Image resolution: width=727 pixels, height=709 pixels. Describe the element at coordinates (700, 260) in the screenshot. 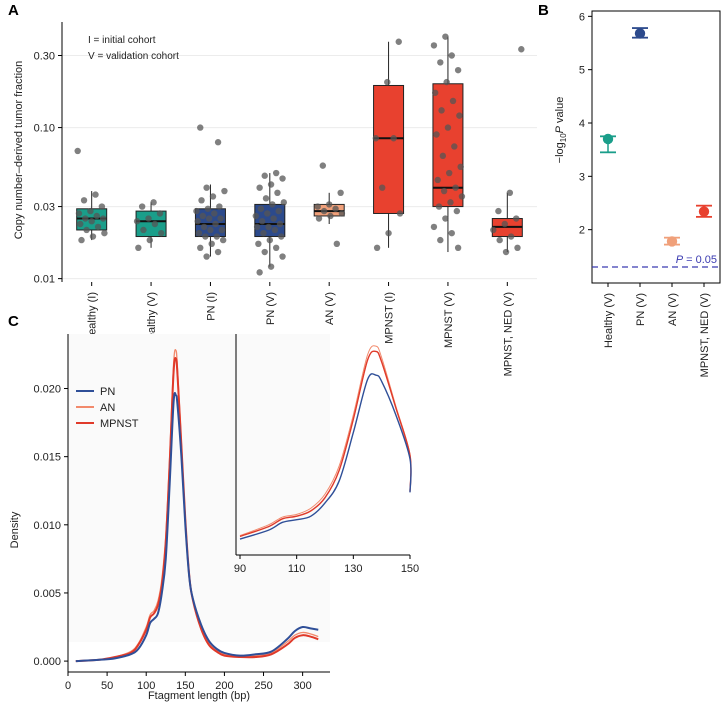

I see `panel-b-threshold-rest: = 0.05` at that location.